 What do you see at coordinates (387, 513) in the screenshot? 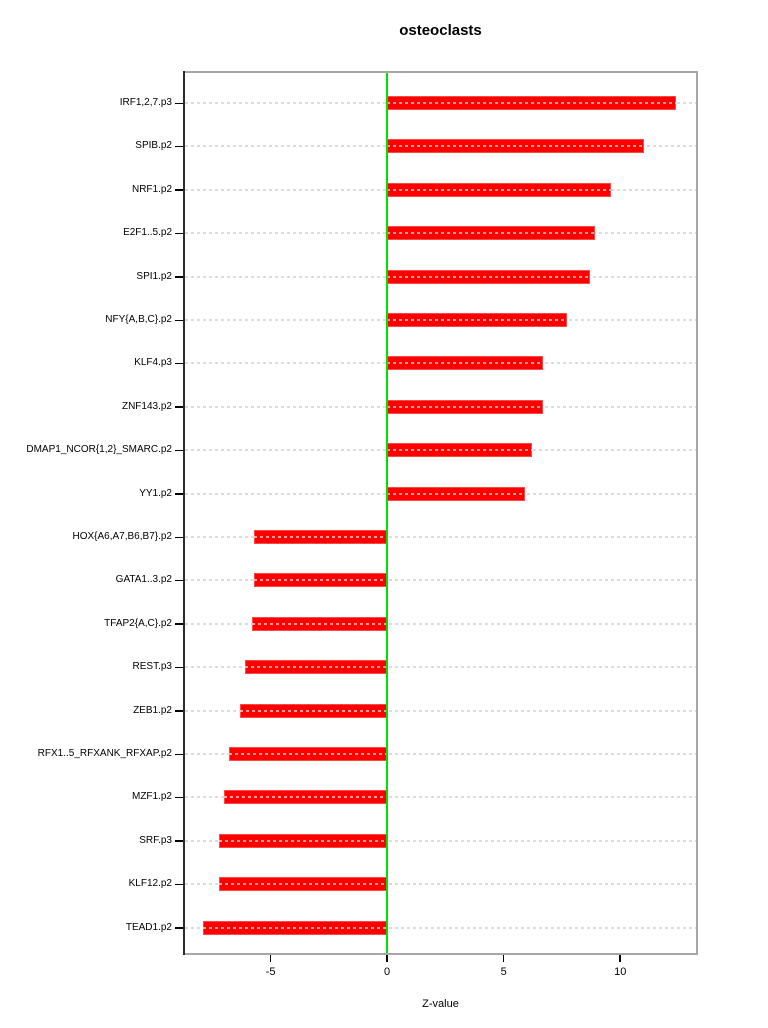
I see `zero-line` at bounding box center [387, 513].